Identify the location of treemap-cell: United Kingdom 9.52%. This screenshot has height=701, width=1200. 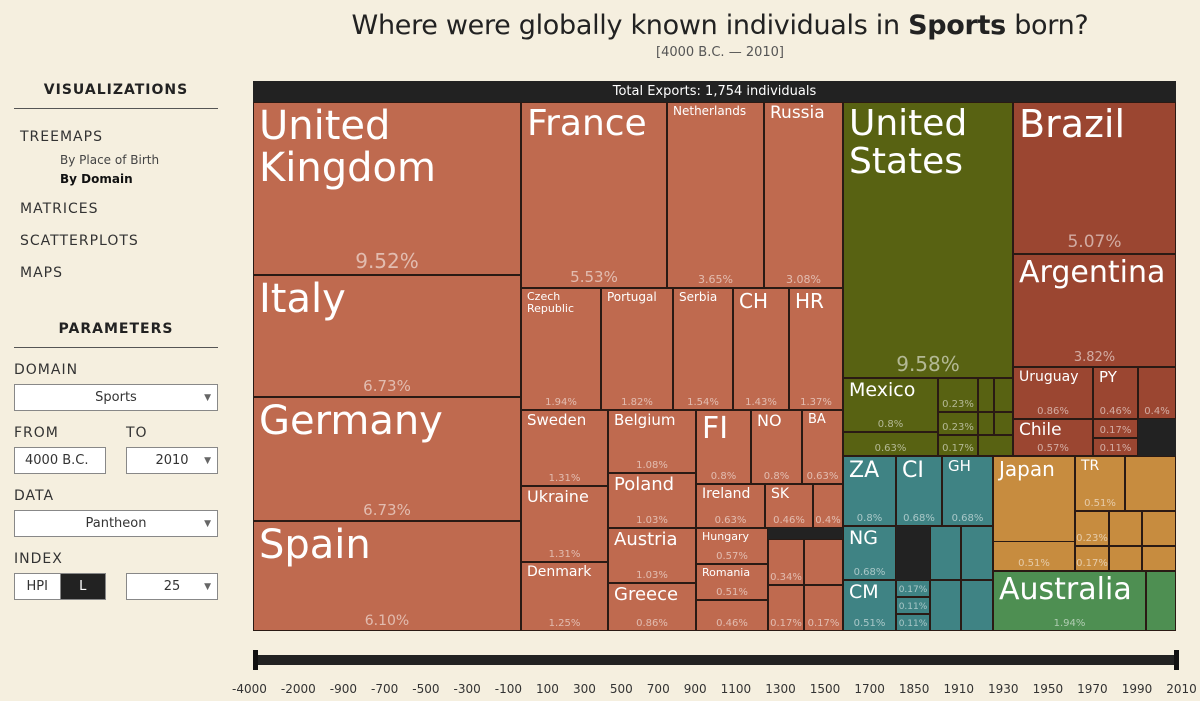
(387, 188).